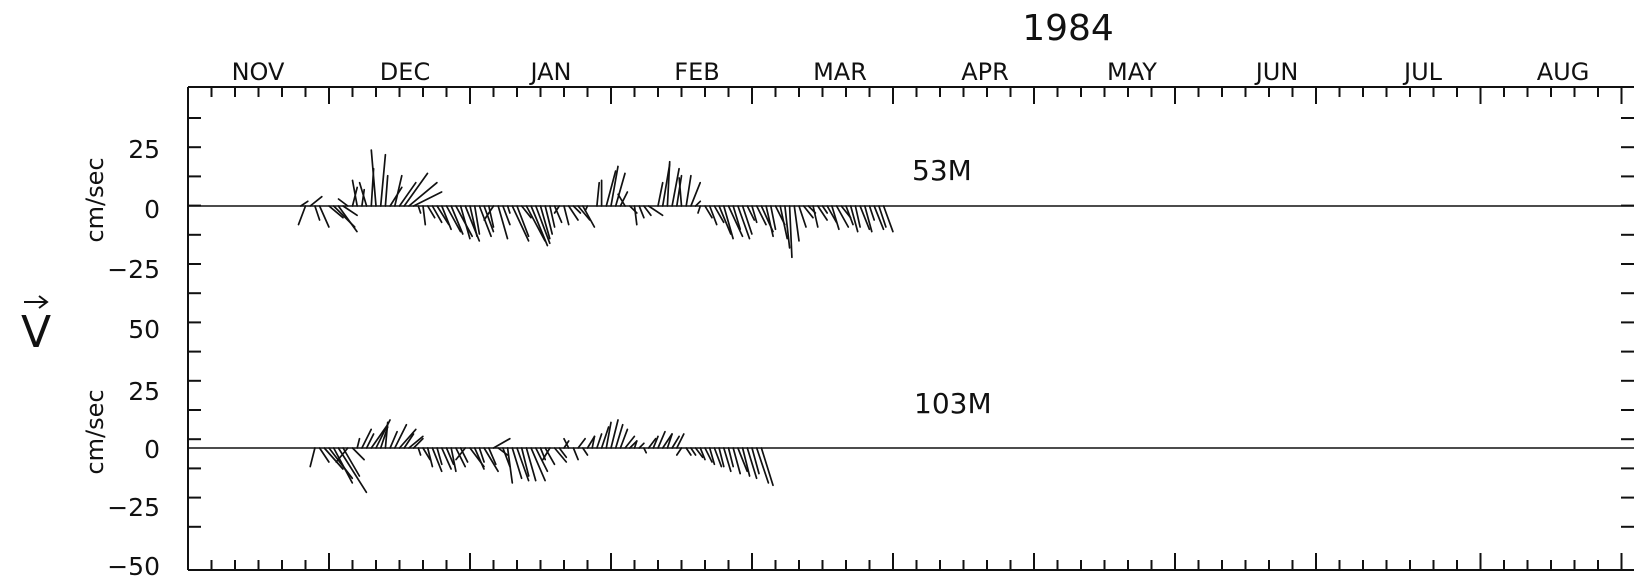  What do you see at coordinates (840, 72) in the screenshot?
I see `month-label: MAR` at bounding box center [840, 72].